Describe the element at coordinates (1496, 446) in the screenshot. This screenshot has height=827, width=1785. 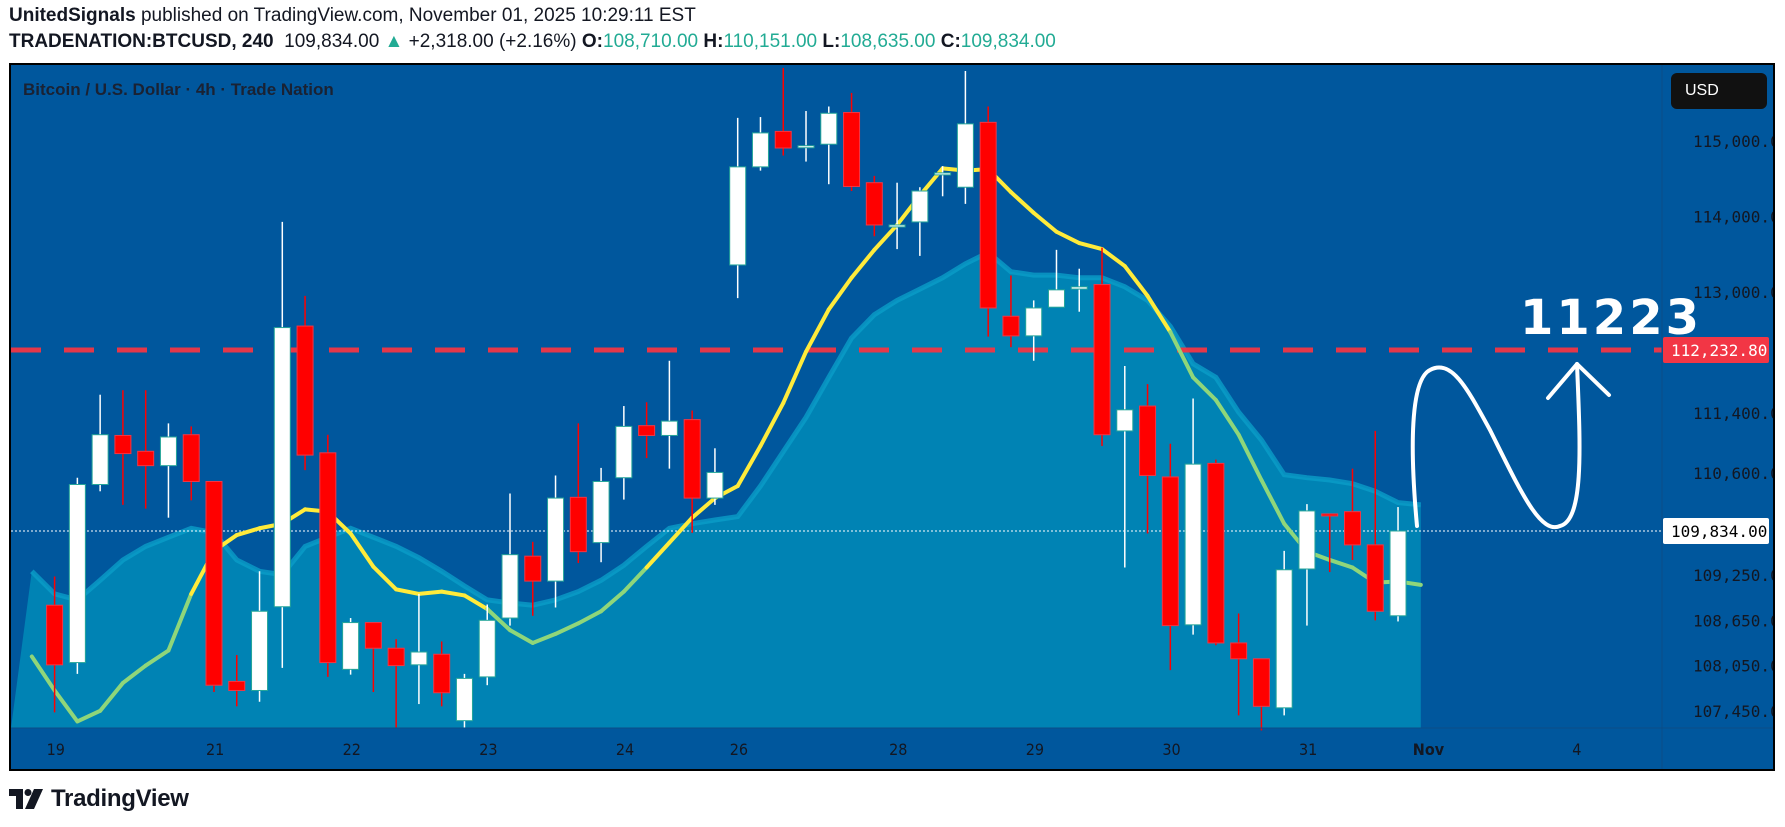
I see `projection-wave-path` at that location.